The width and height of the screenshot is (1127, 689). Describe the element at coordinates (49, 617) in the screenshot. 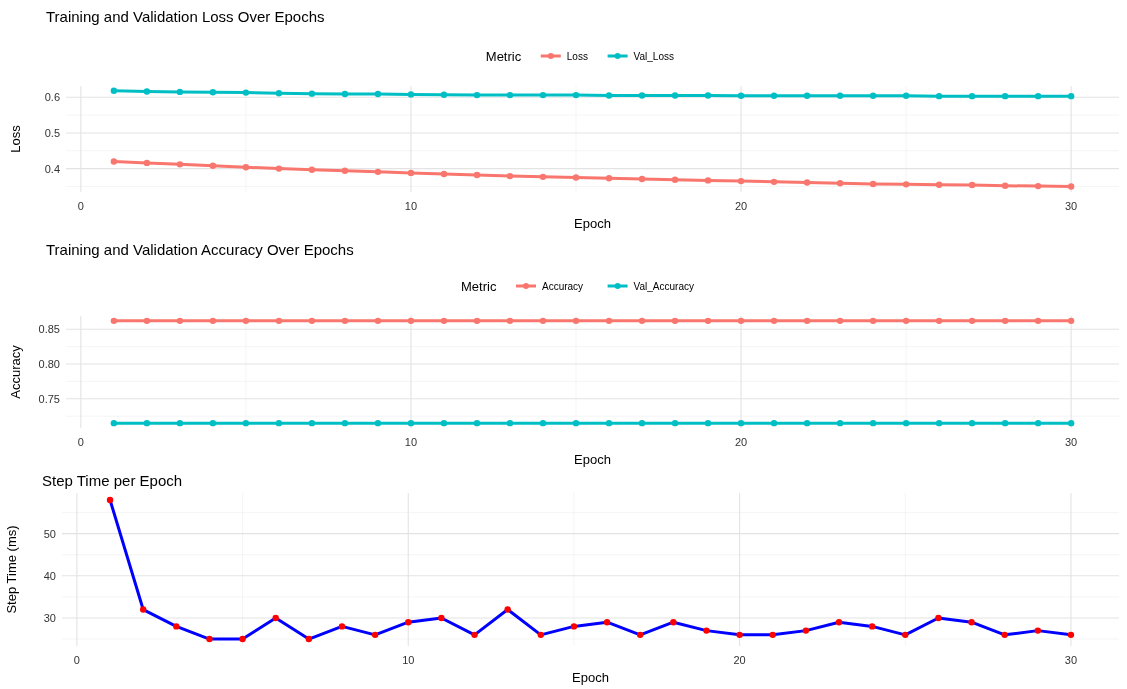

I see `y-tick-label: 30` at that location.